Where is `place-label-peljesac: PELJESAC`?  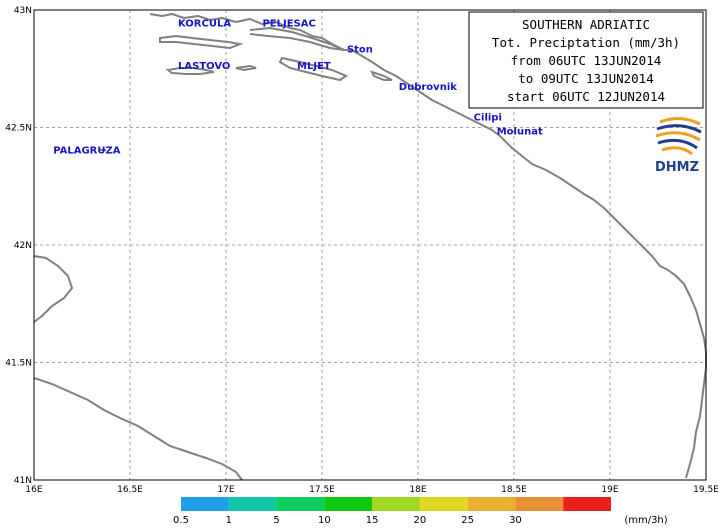
place-label-peljesac: PELJESAC is located at coordinates (288, 23).